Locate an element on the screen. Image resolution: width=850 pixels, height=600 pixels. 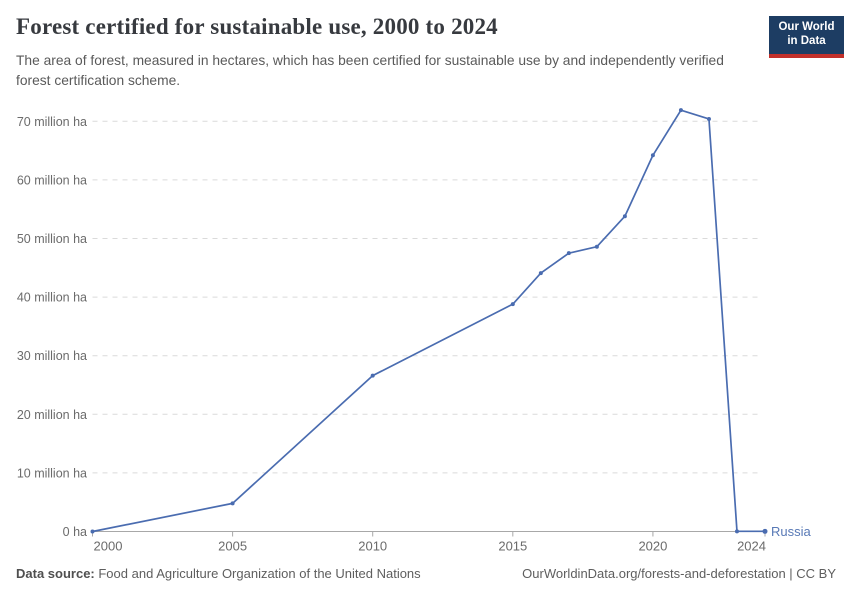
x-tick-label: 2000 is located at coordinates (108, 546).